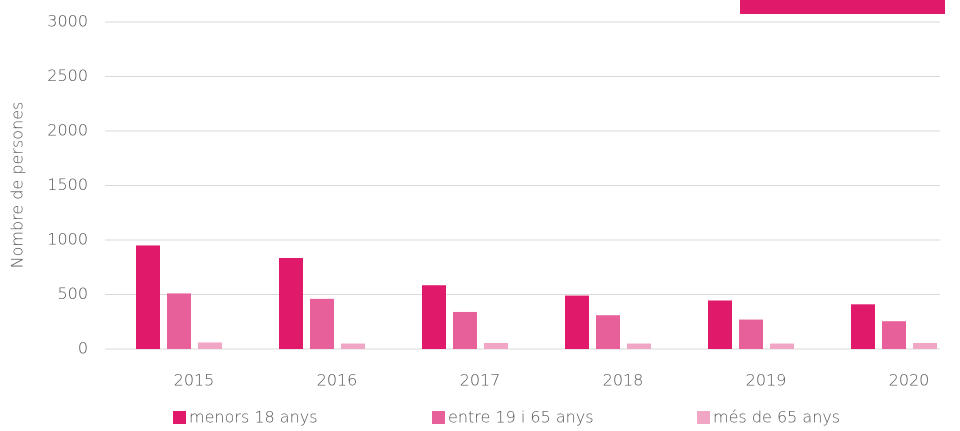  Describe the element at coordinates (521, 417) in the screenshot. I see `legend-label: entre 19 i 65 anys` at that location.